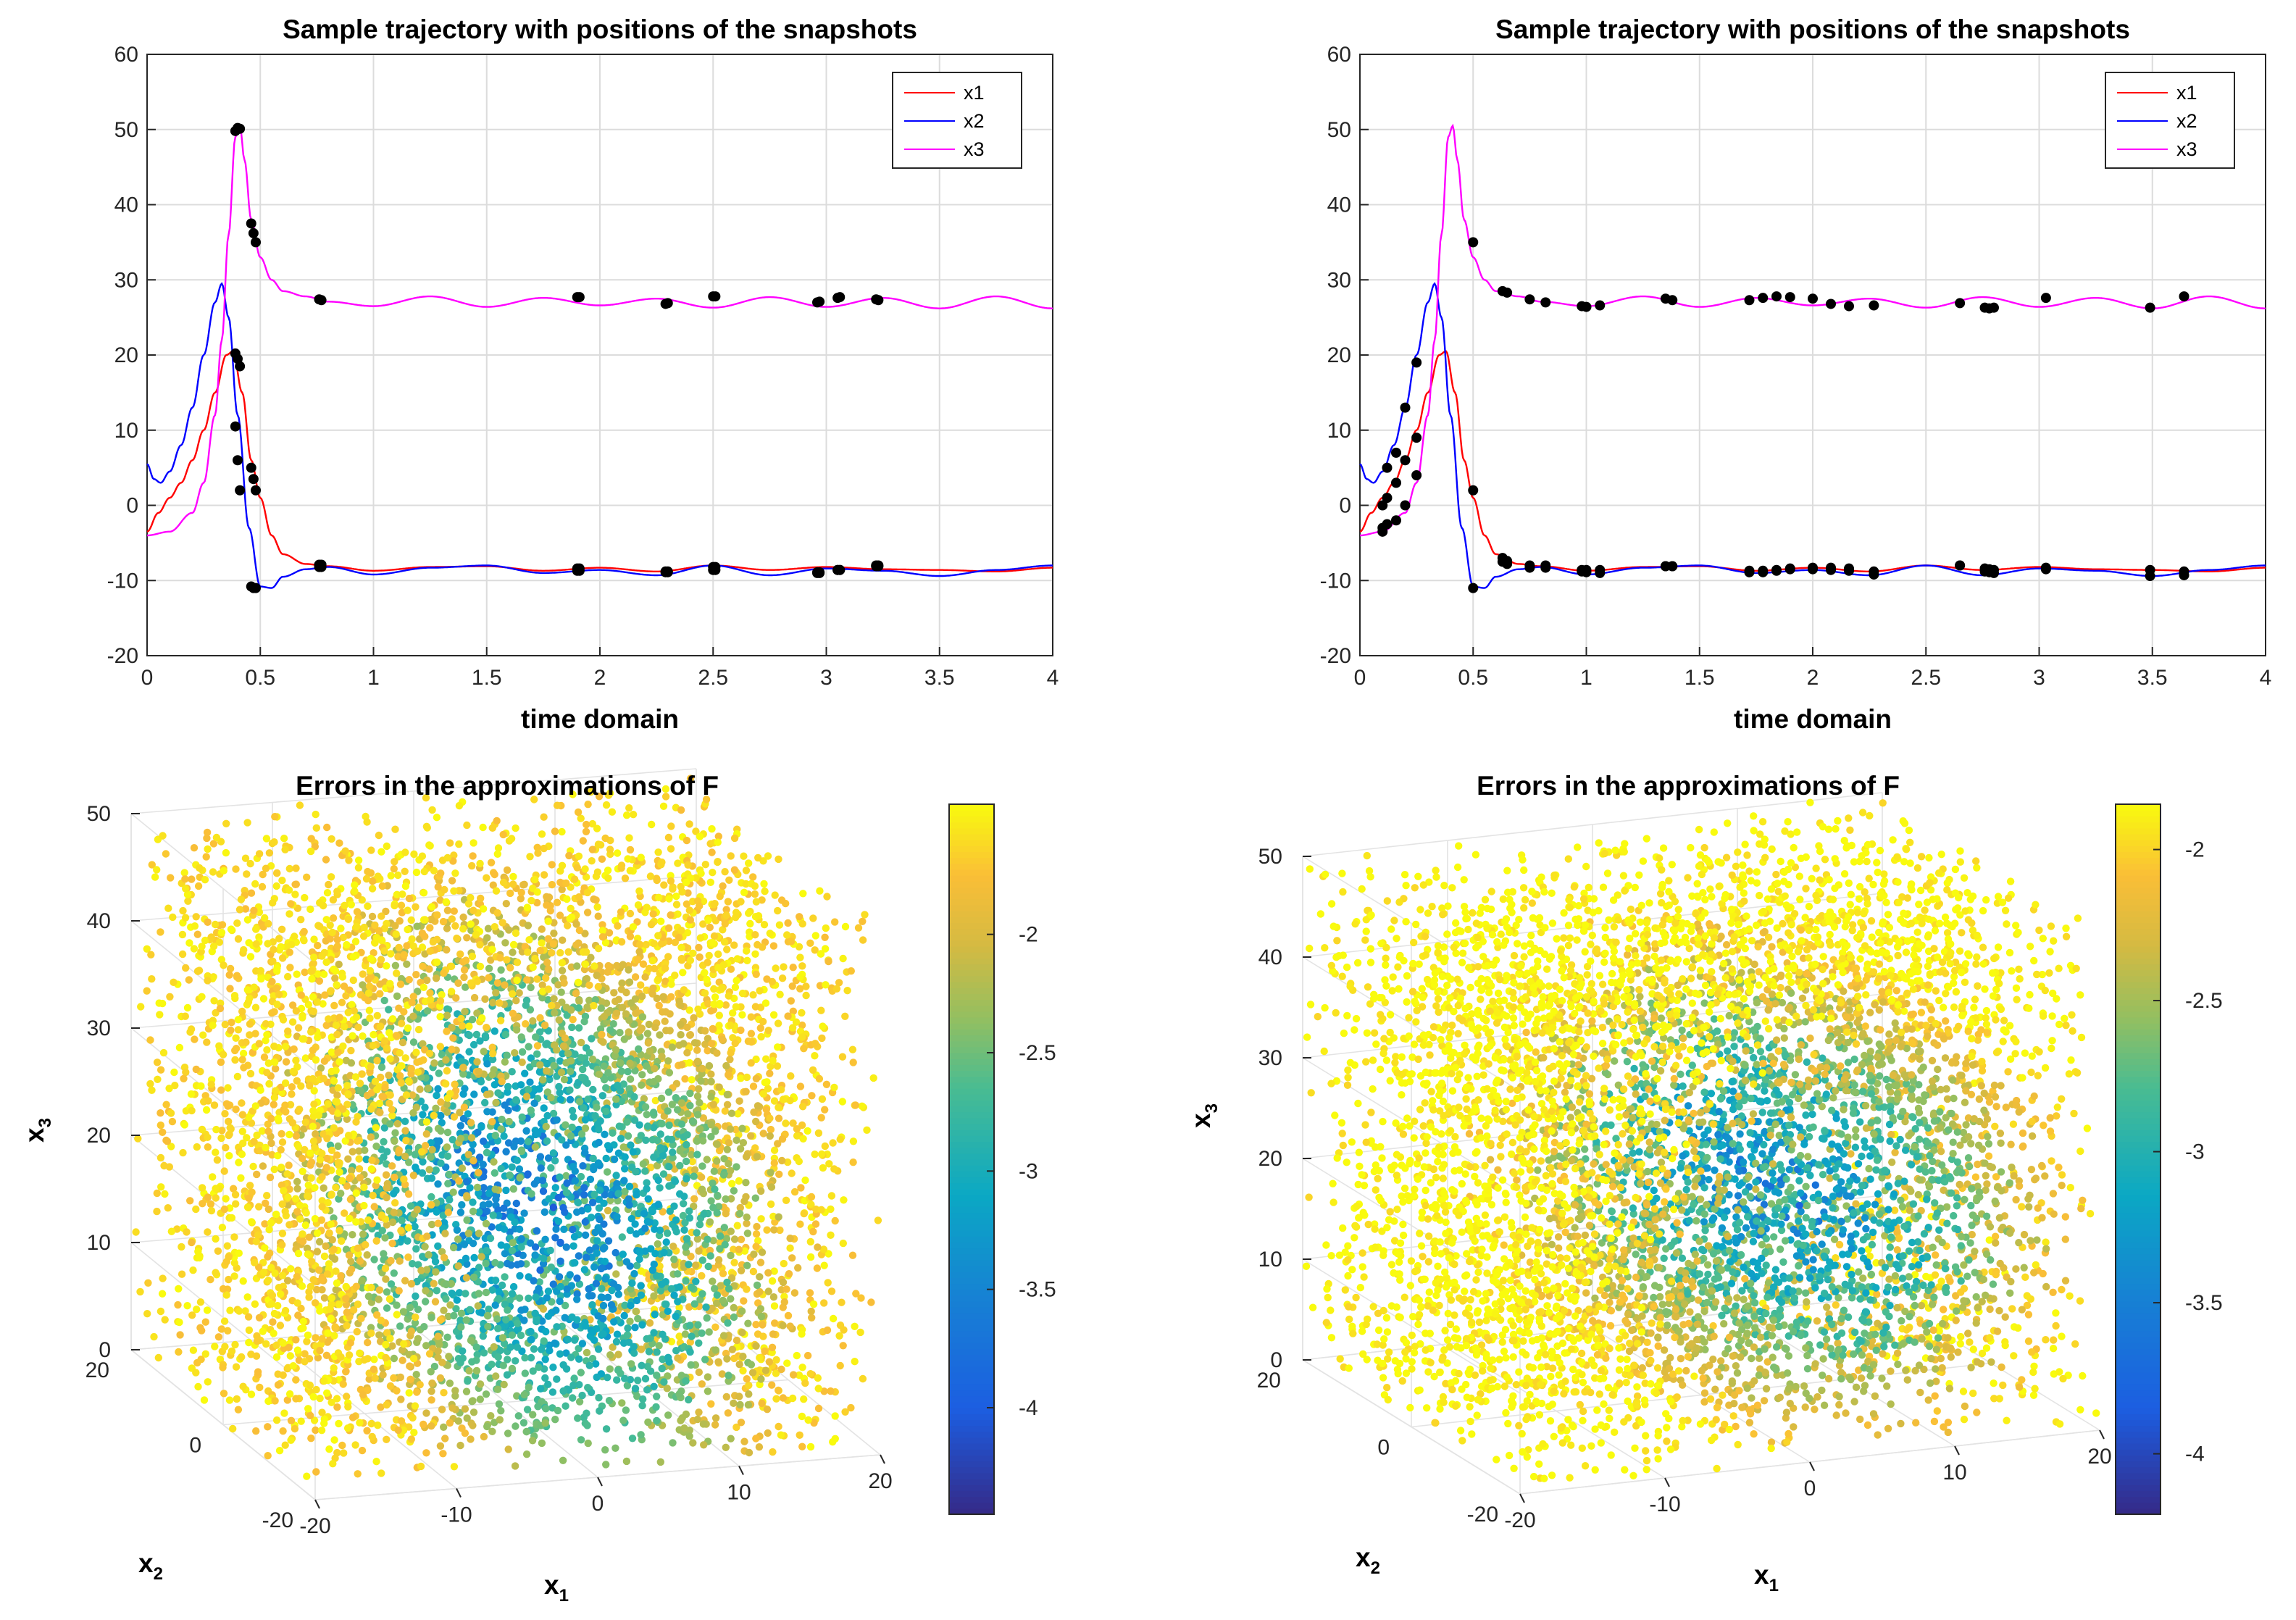  I want to click on y-tick-label: 60, so click(1339, 55).